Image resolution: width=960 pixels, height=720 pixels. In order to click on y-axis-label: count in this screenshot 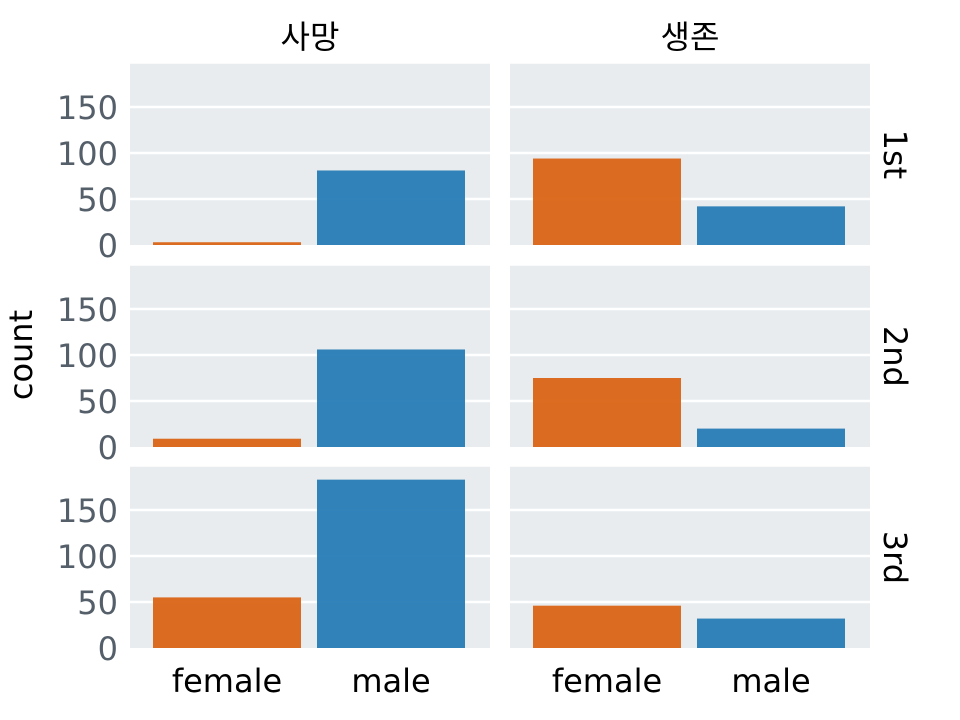, I will do `click(21, 355)`.